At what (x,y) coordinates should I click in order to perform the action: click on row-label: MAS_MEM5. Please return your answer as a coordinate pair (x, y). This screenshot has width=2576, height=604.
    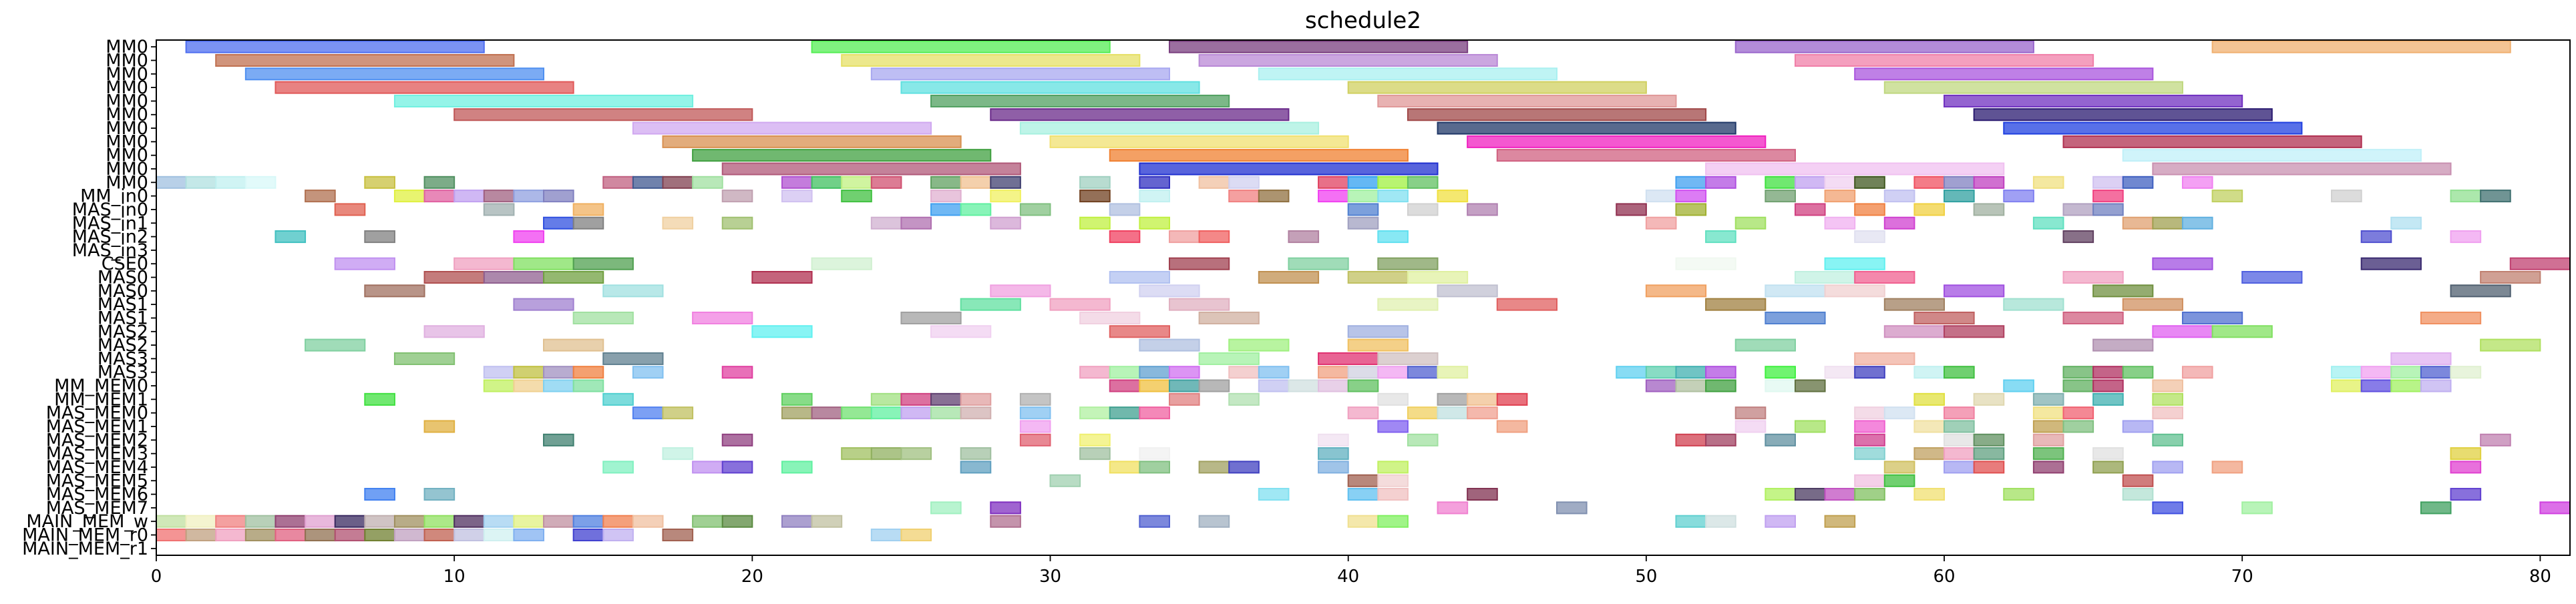
    Looking at the image, I should click on (97, 481).